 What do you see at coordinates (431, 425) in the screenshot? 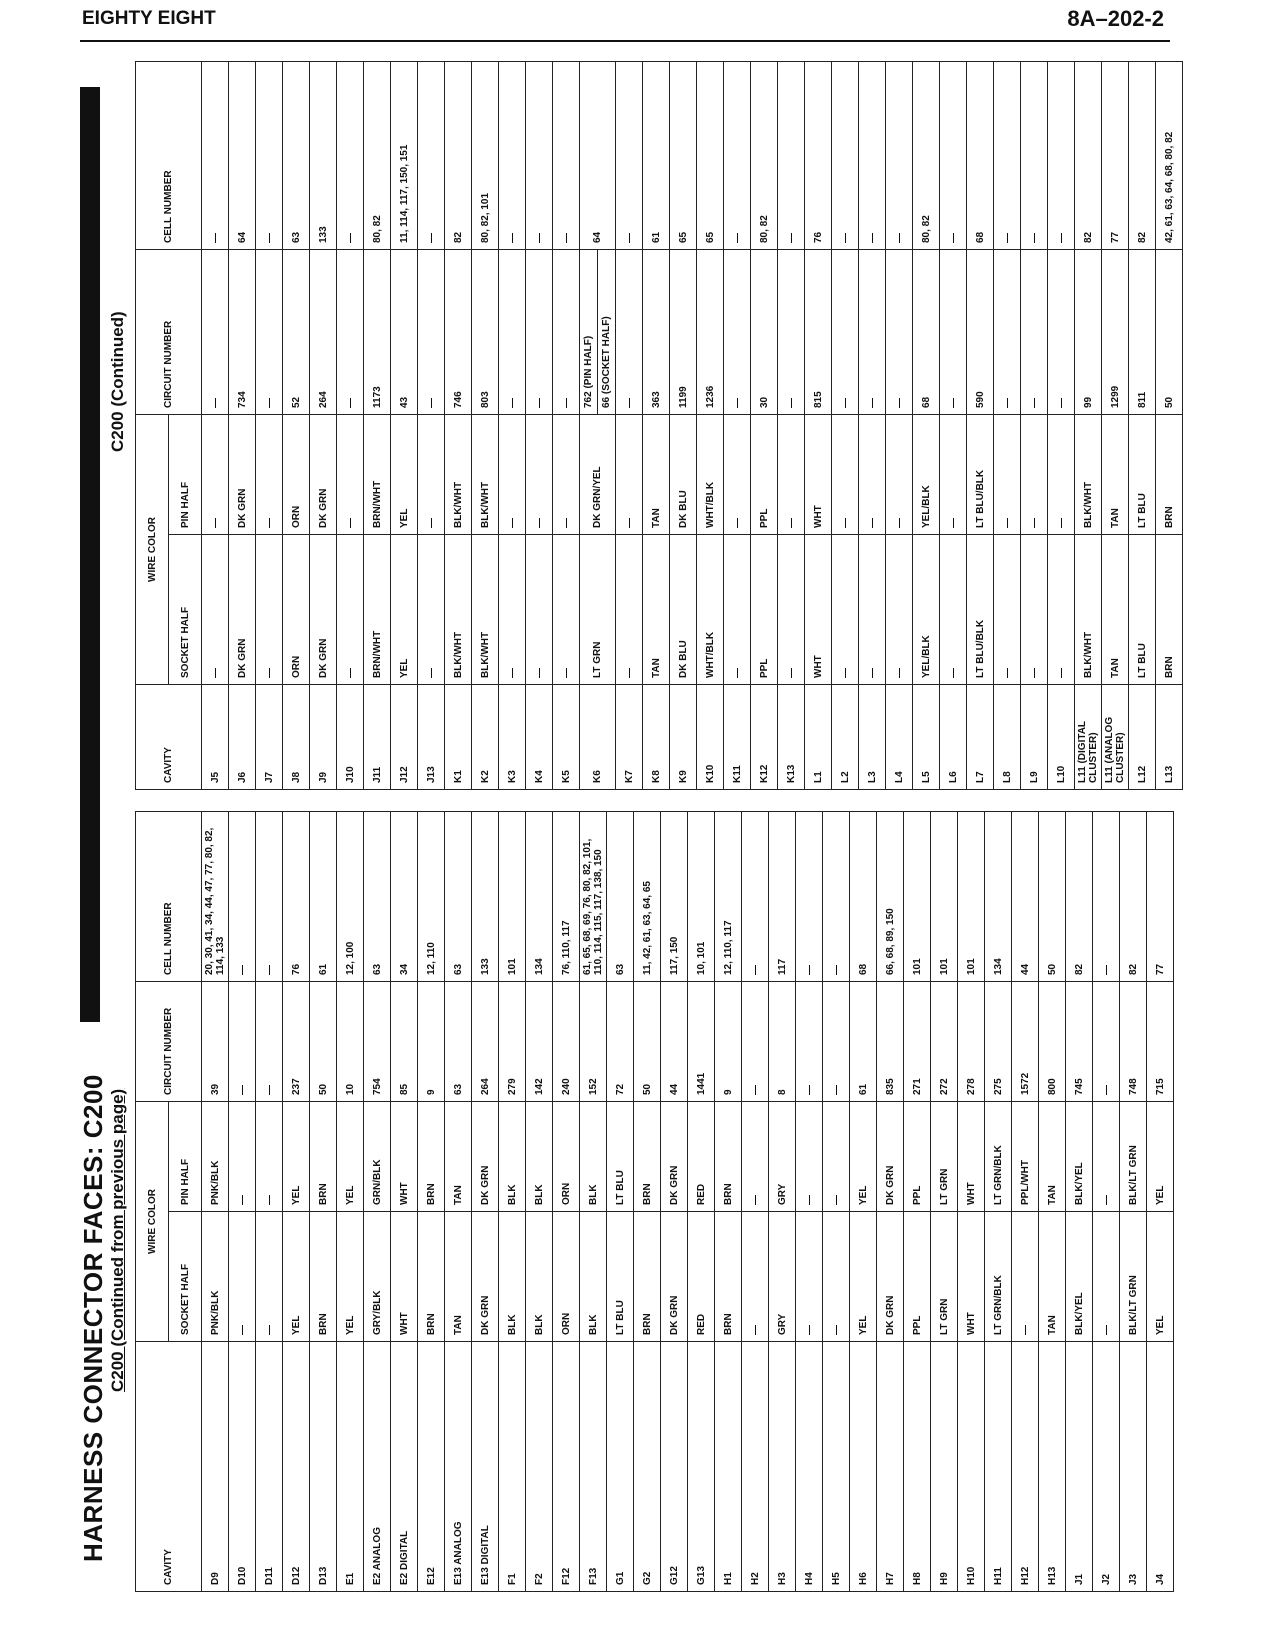
I see `table-row: J13— — — —` at bounding box center [431, 425].